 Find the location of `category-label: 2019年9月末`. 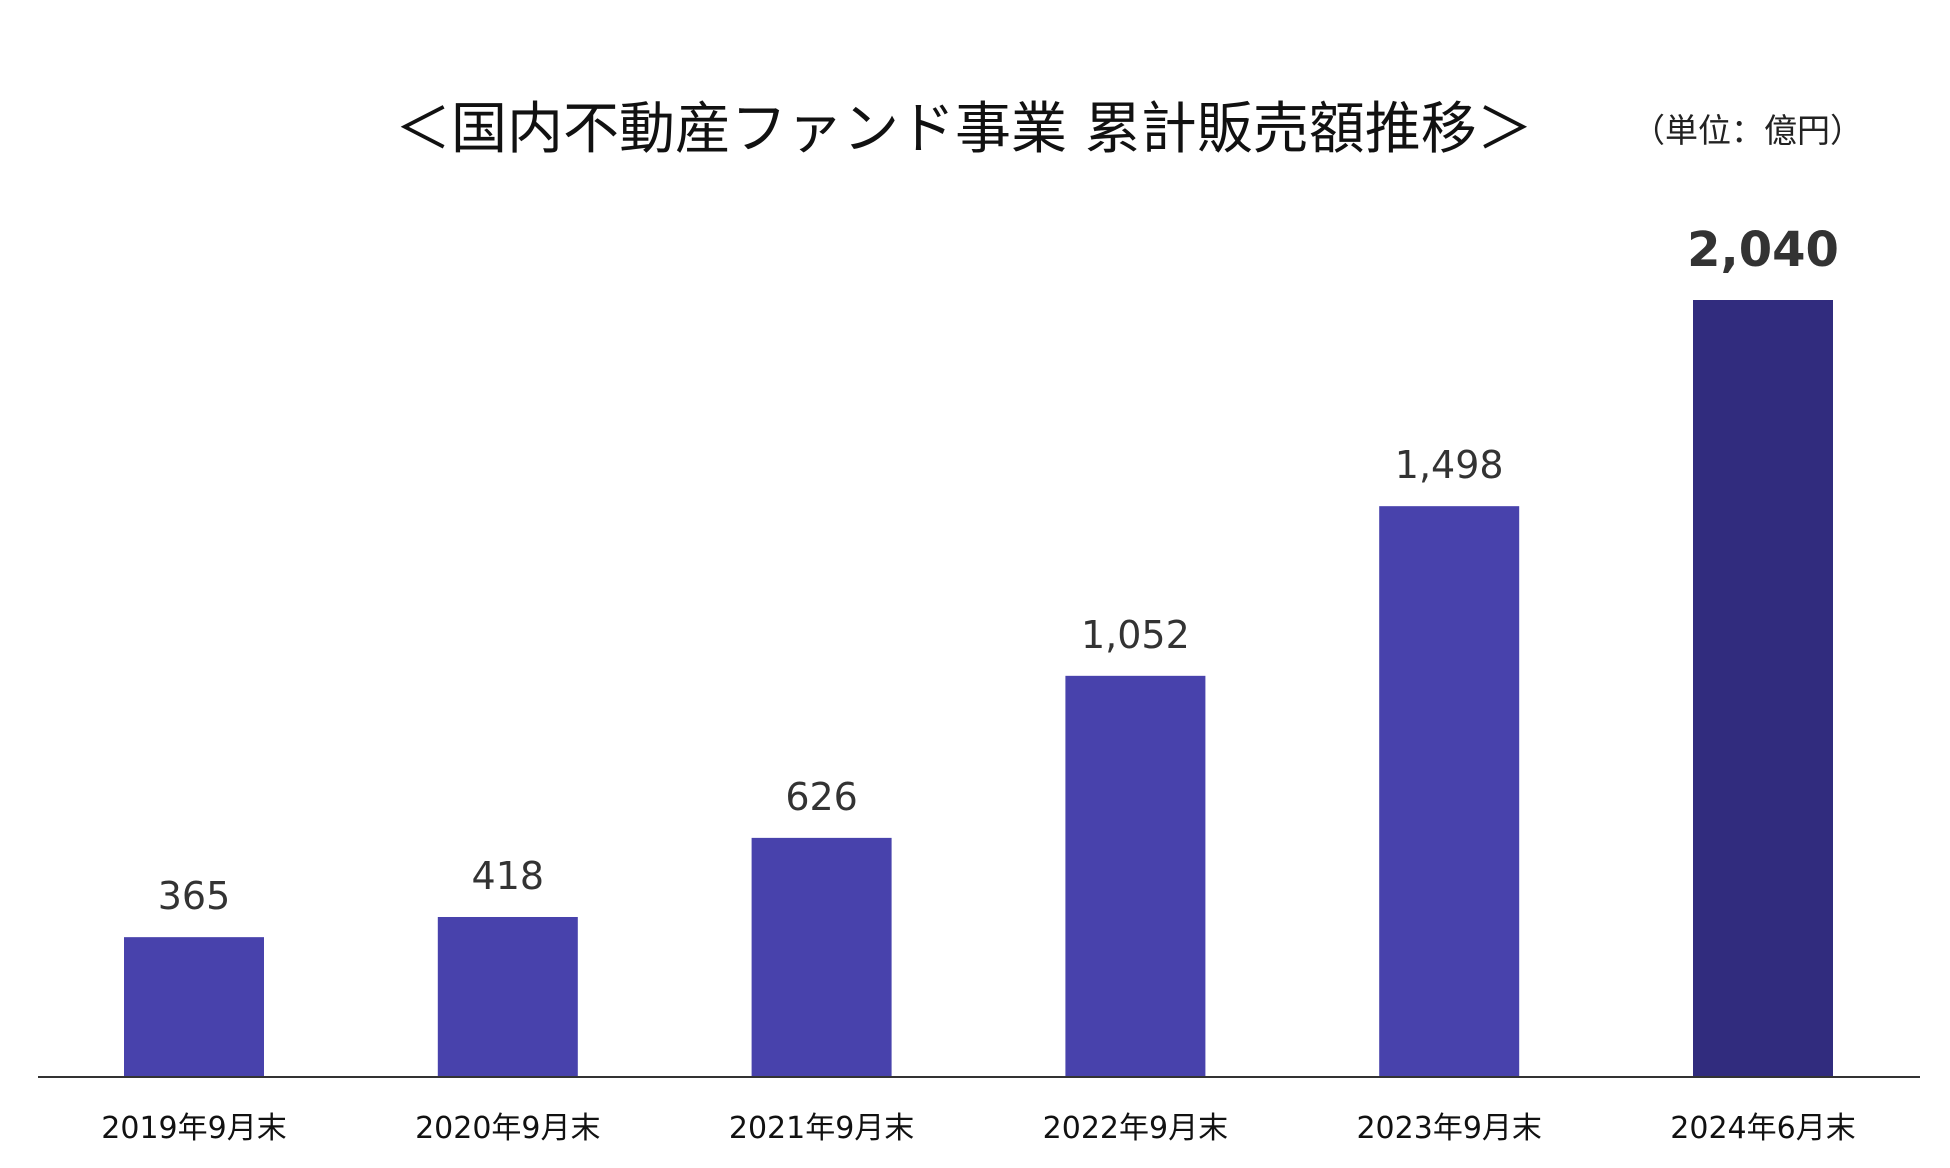

category-label: 2019年9月末 is located at coordinates (193, 1128).